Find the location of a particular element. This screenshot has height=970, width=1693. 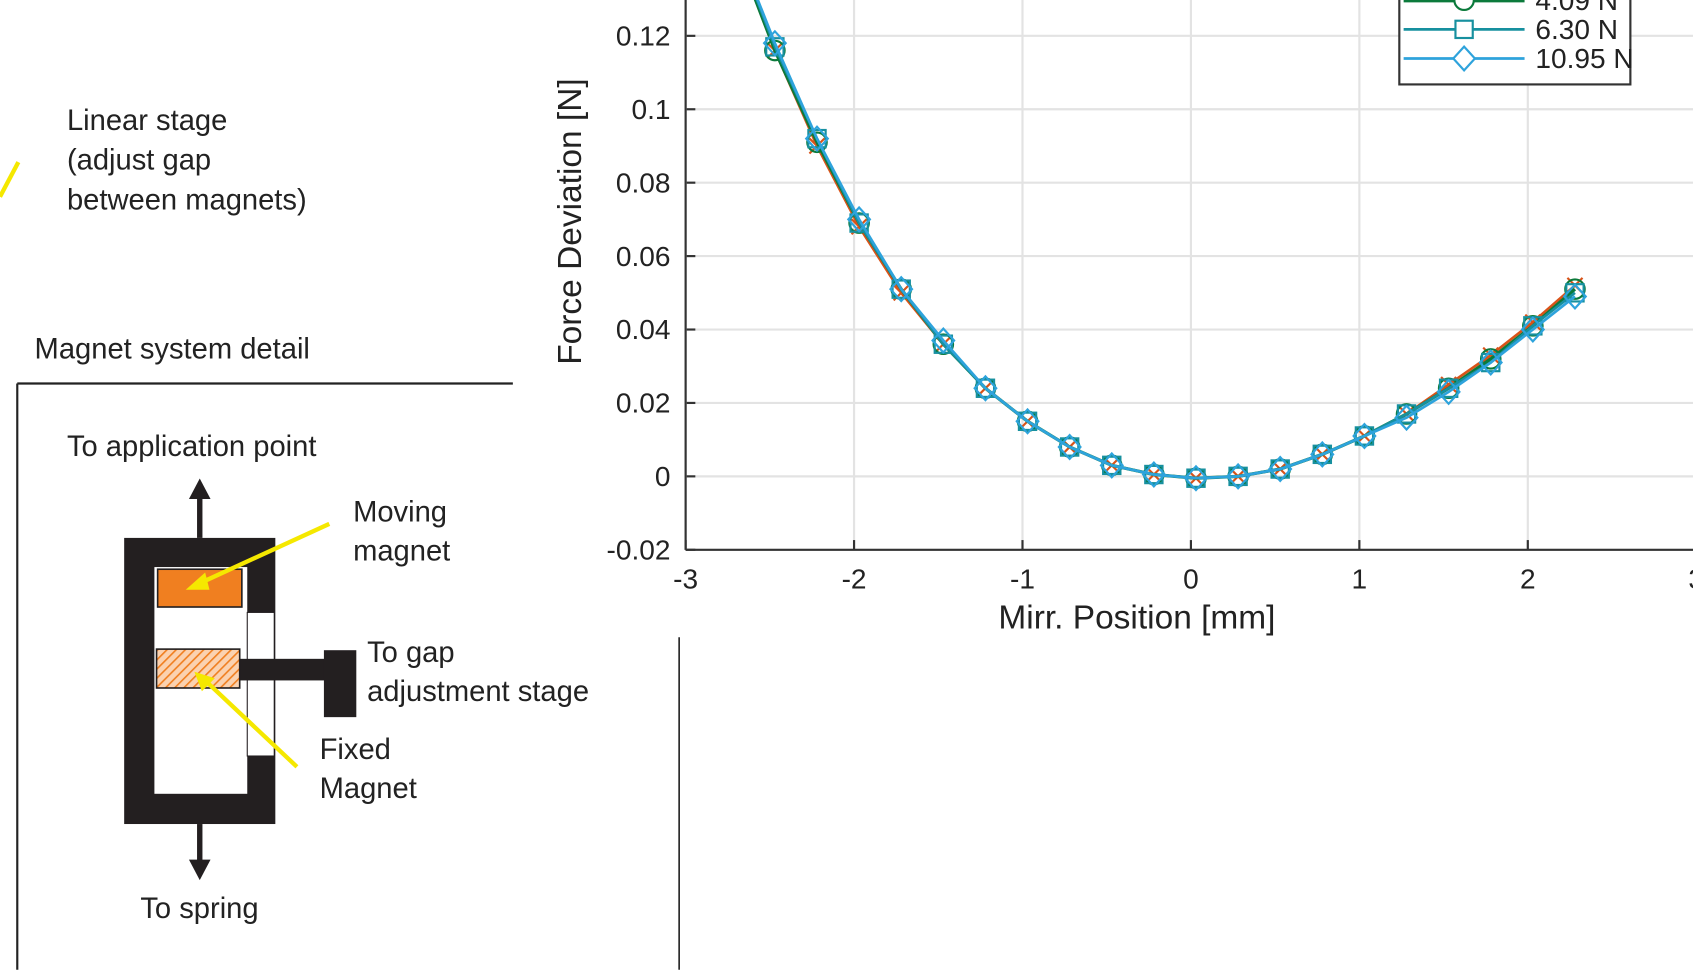

x-tick-label: 2 is located at coordinates (1528, 579).